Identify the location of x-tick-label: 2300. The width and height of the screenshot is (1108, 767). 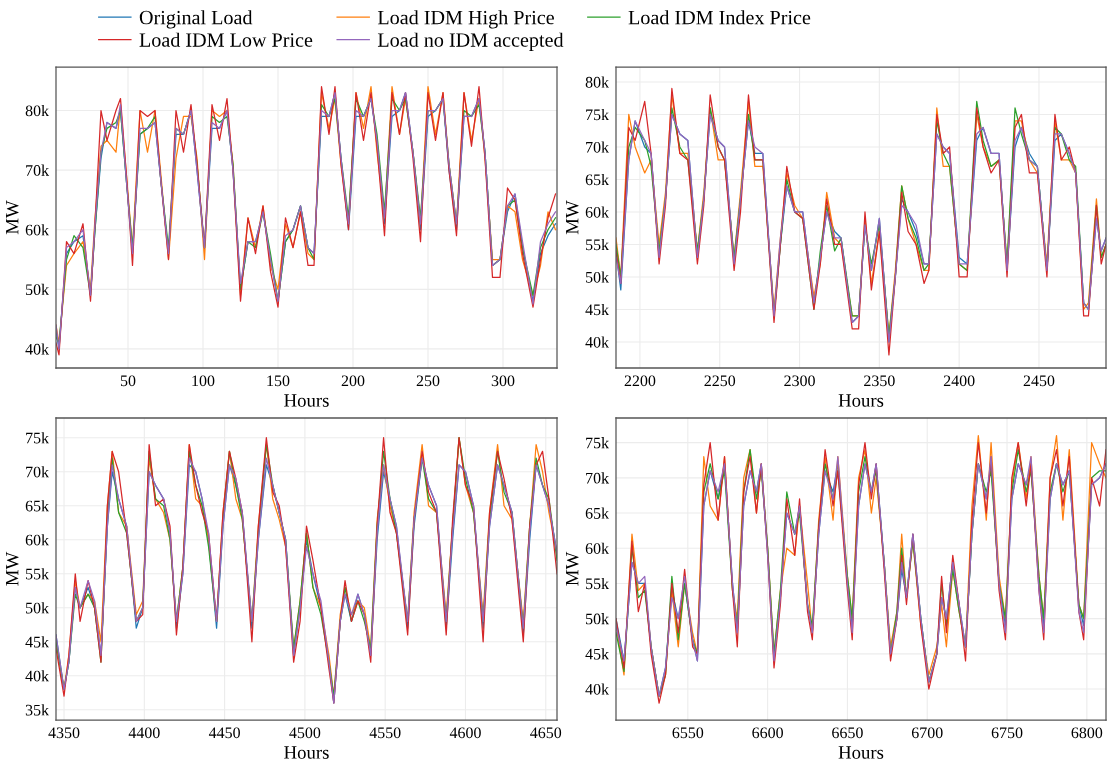
(799, 381).